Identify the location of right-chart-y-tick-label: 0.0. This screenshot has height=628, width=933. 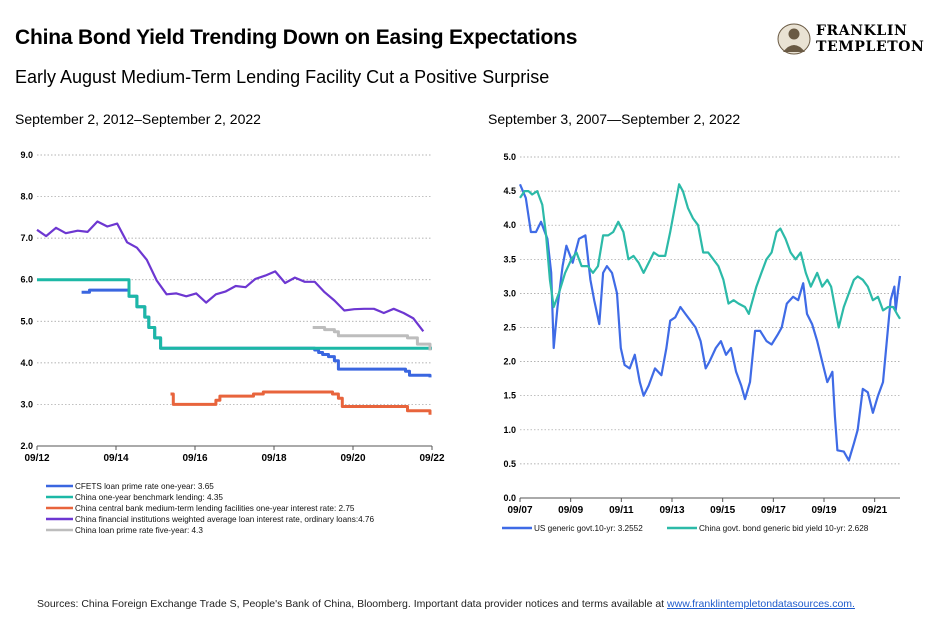
(509, 498).